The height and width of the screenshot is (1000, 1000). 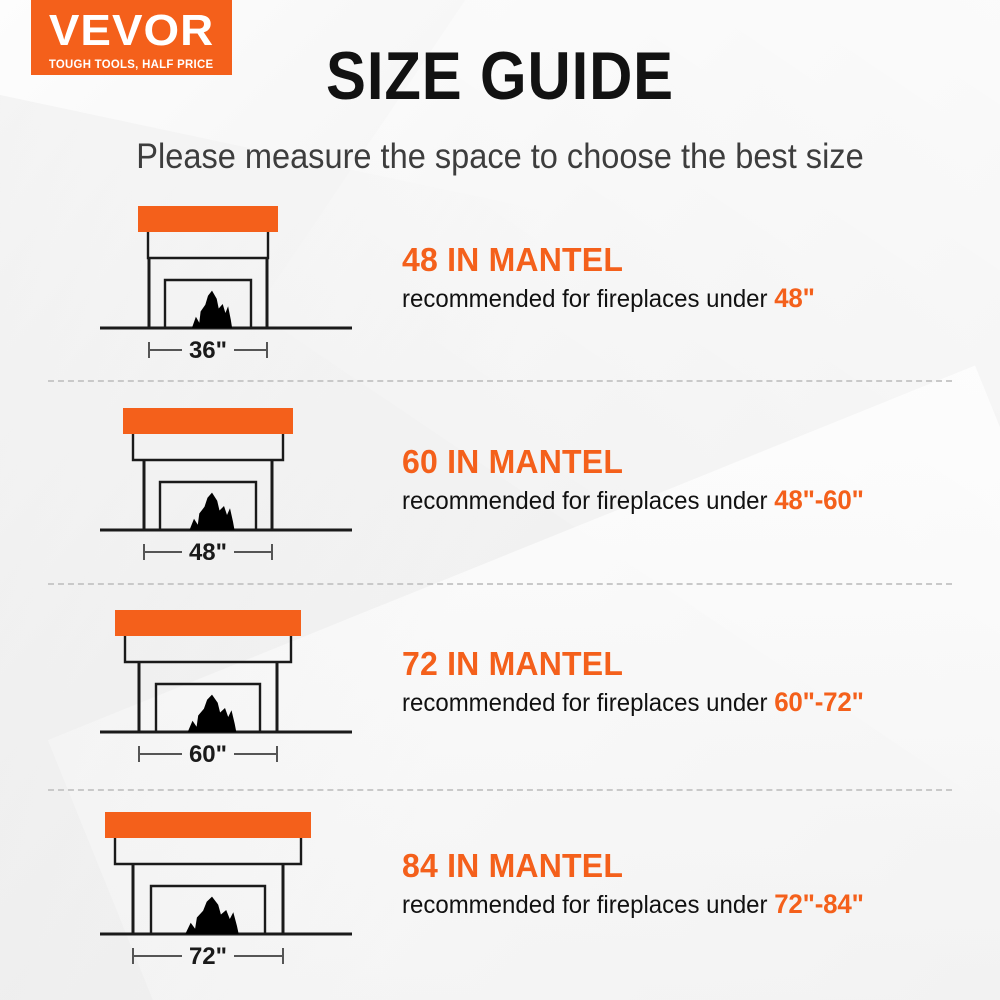 What do you see at coordinates (513, 865) in the screenshot?
I see `mantel-title: 84 IN MANTEL` at bounding box center [513, 865].